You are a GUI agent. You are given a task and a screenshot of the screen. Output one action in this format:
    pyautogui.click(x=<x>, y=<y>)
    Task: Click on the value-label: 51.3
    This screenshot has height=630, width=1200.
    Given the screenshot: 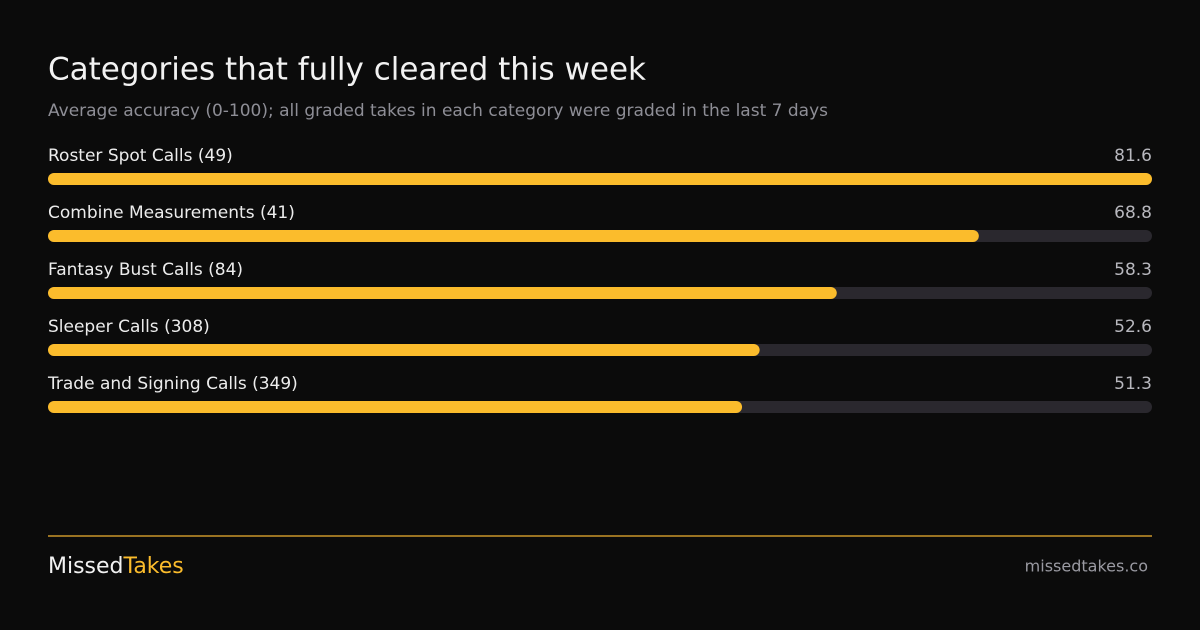 What is the action you would take?
    pyautogui.click(x=1133, y=384)
    